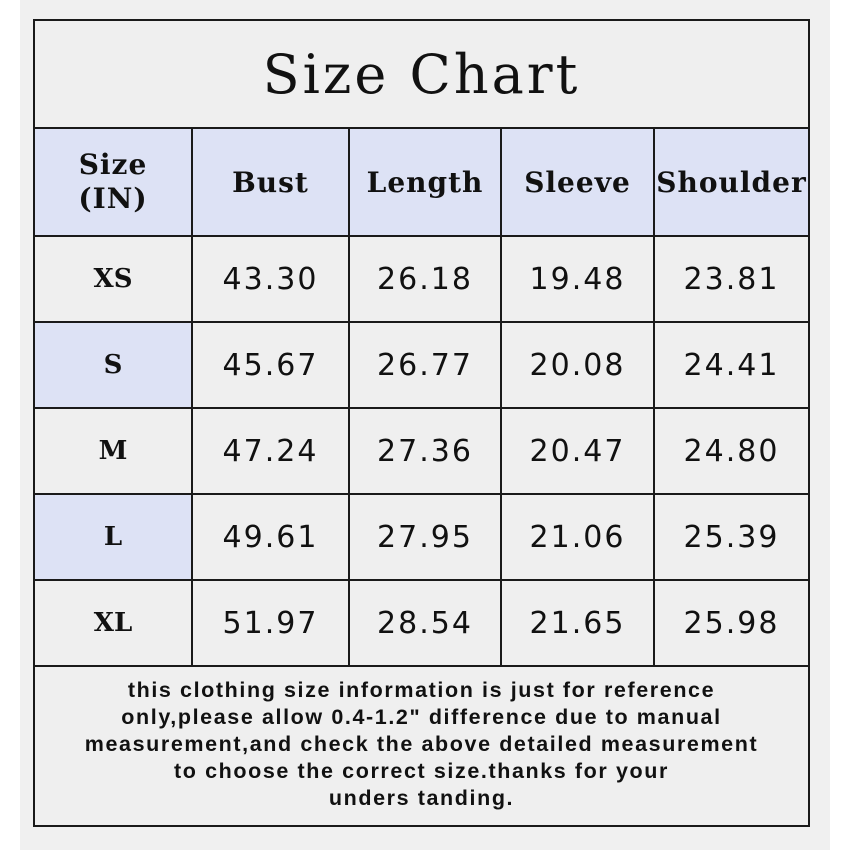  Describe the element at coordinates (270, 537) in the screenshot. I see `cell-bust: 49.61` at that location.